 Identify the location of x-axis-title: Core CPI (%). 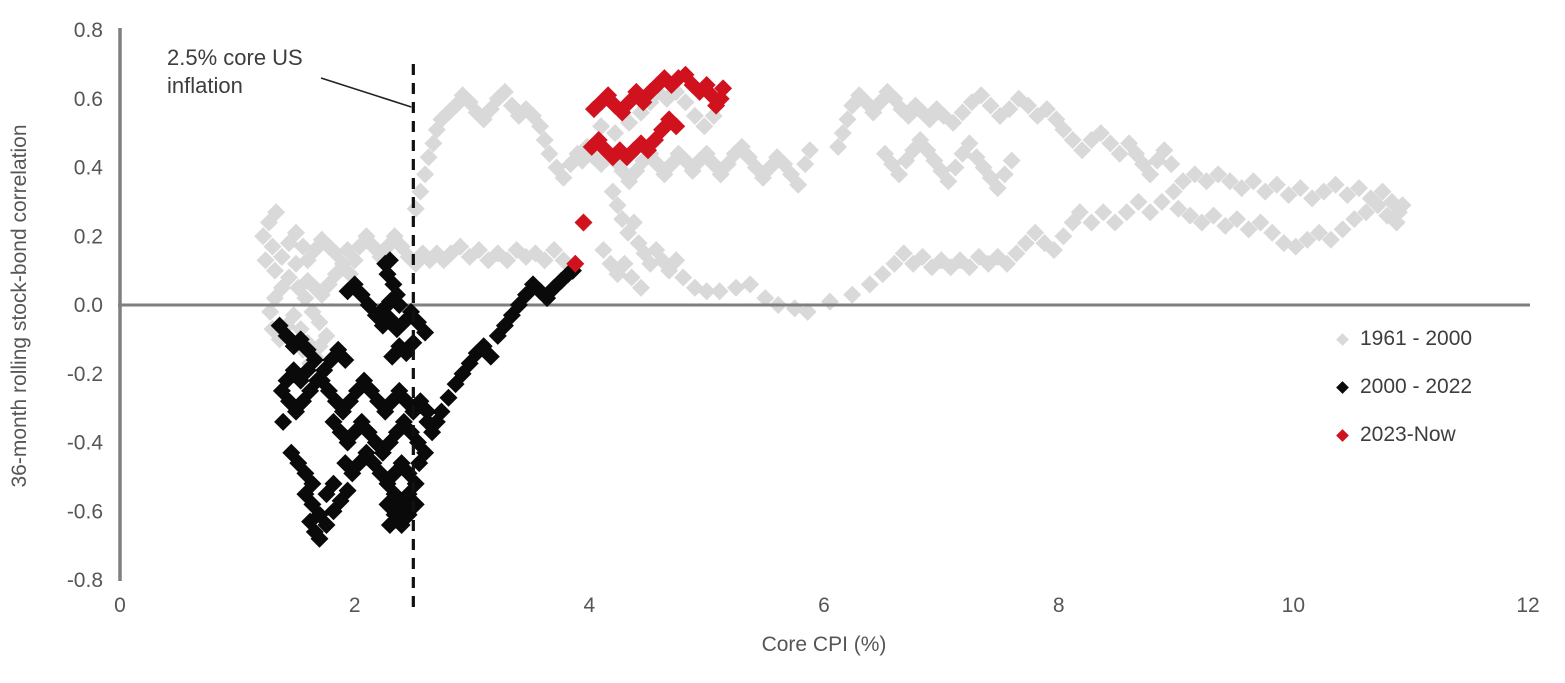
(824, 644).